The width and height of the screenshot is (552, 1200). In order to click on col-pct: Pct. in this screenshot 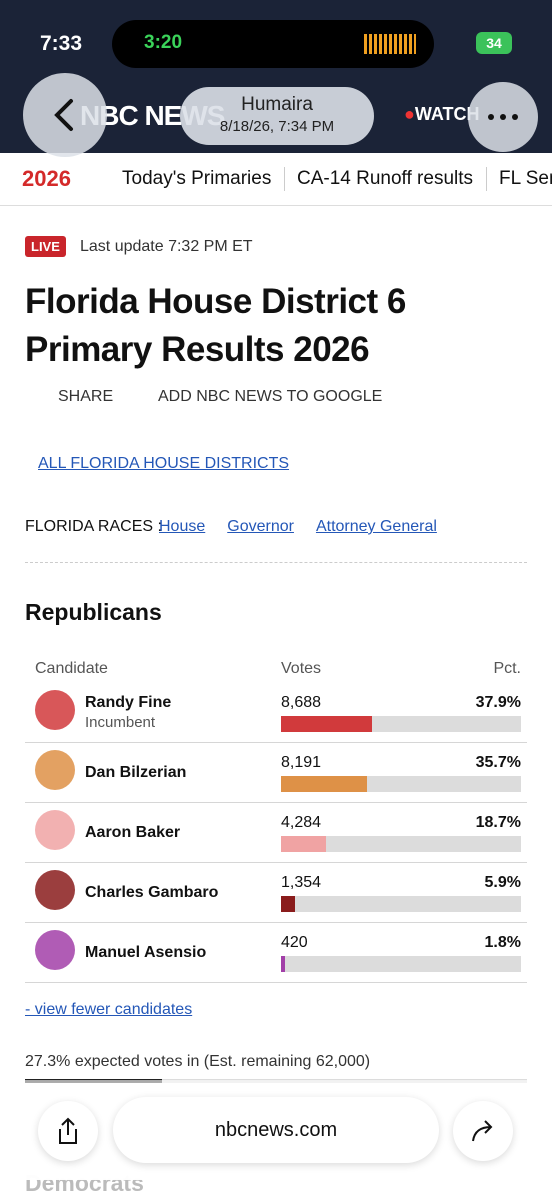, I will do `click(507, 668)`.